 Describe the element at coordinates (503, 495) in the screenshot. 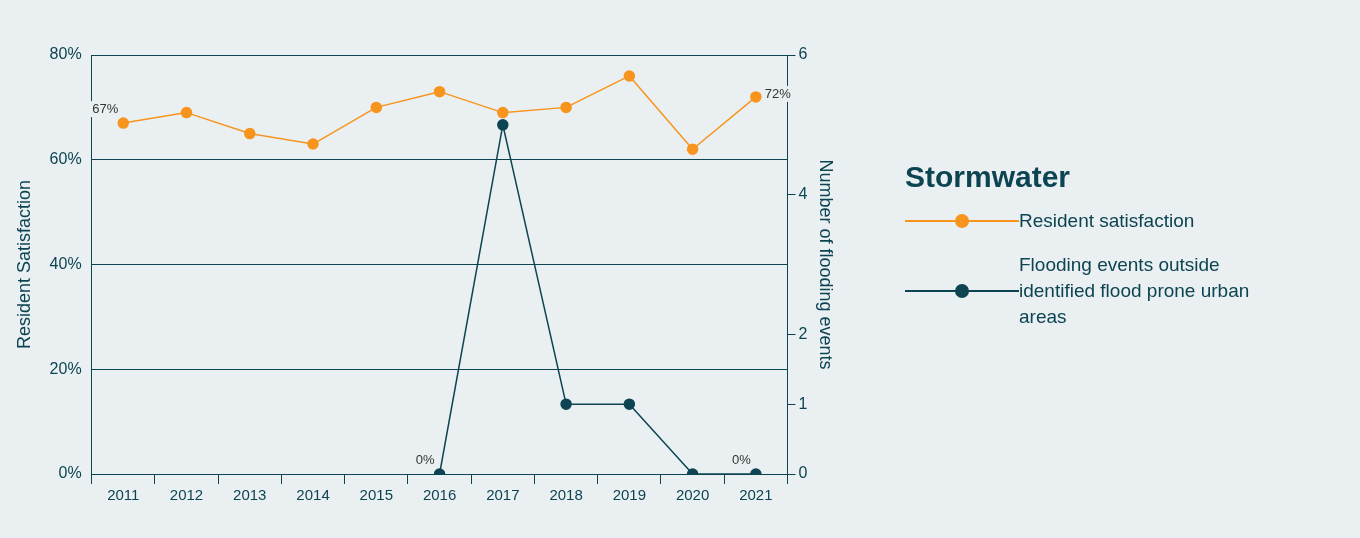

I see `x-tick-label: 2017` at that location.